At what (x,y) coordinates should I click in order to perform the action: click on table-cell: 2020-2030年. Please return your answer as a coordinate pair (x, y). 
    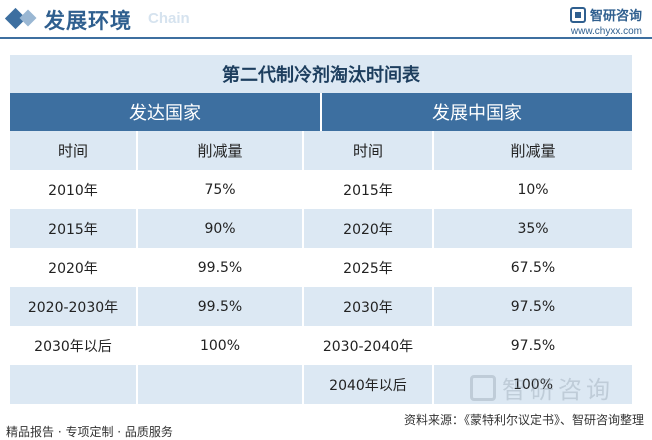
    Looking at the image, I should click on (74, 306).